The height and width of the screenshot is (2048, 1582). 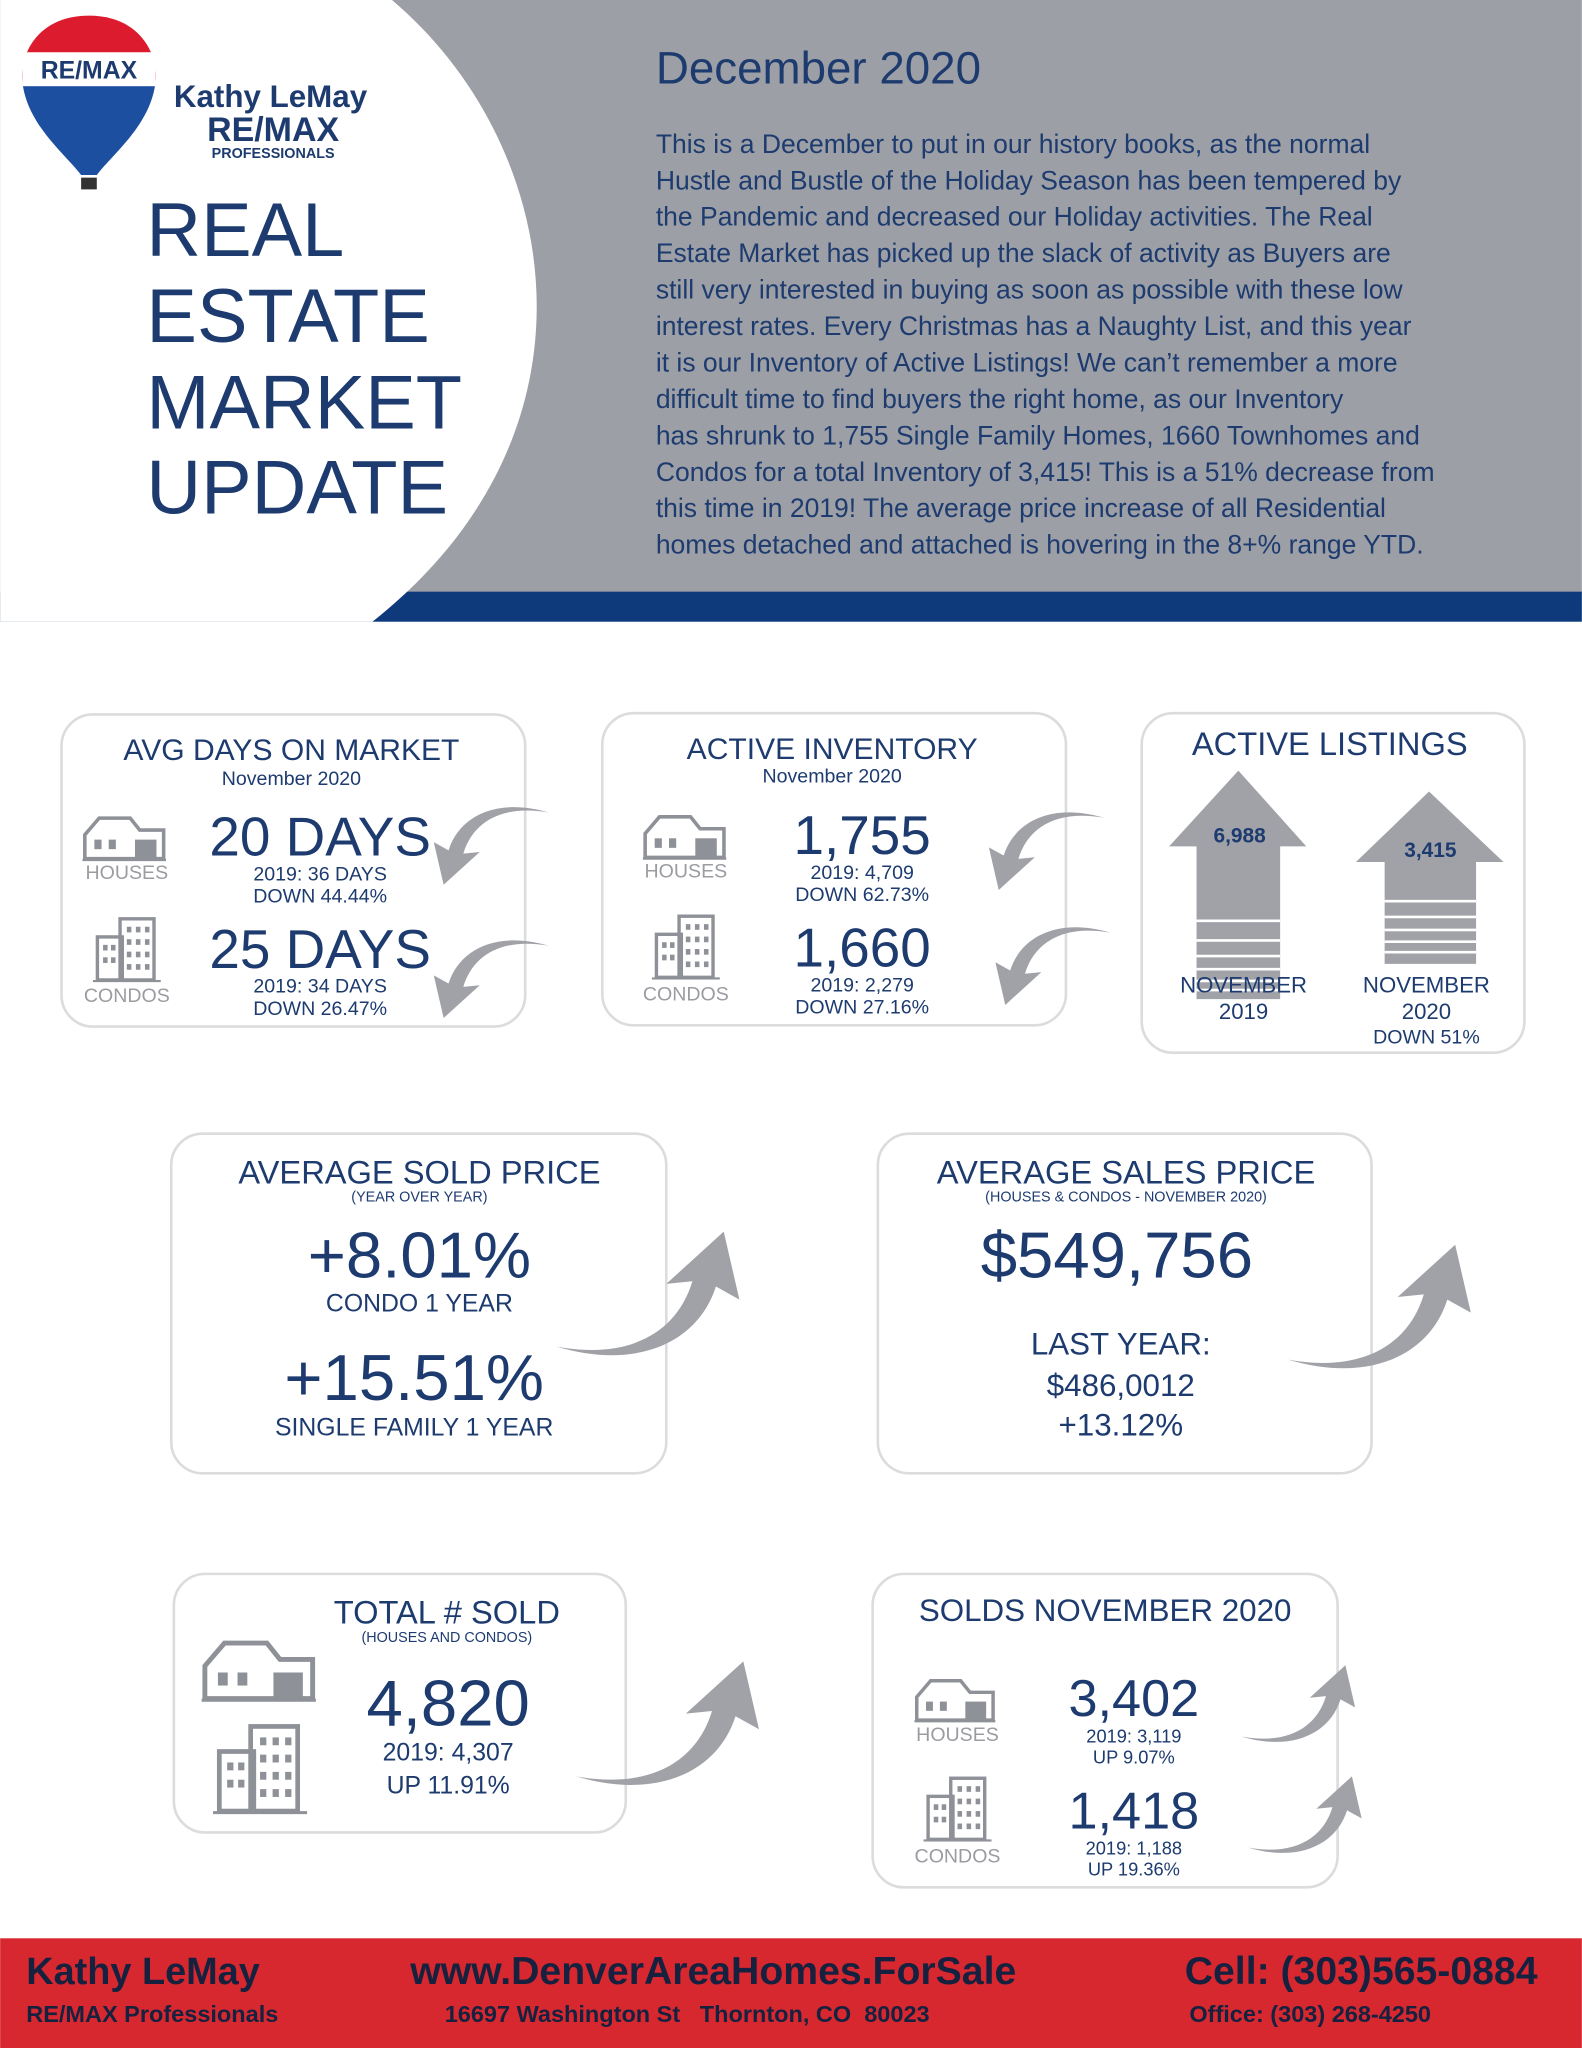 What do you see at coordinates (419, 1198) in the screenshot?
I see `card-subtitle: (YEAR OVER YEAR)` at bounding box center [419, 1198].